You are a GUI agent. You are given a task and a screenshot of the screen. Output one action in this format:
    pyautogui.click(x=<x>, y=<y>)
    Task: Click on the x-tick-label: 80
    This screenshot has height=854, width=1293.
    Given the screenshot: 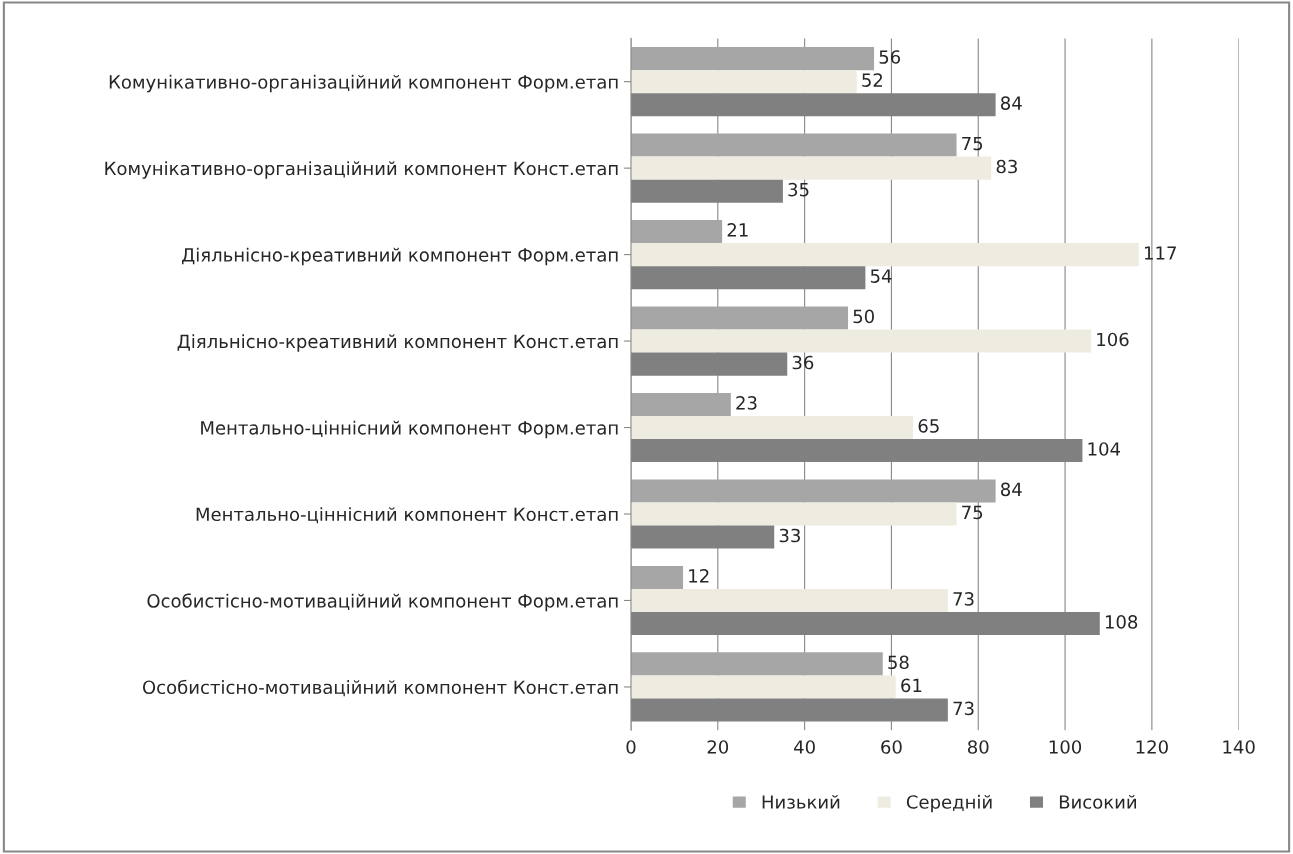 What is the action you would take?
    pyautogui.click(x=978, y=747)
    